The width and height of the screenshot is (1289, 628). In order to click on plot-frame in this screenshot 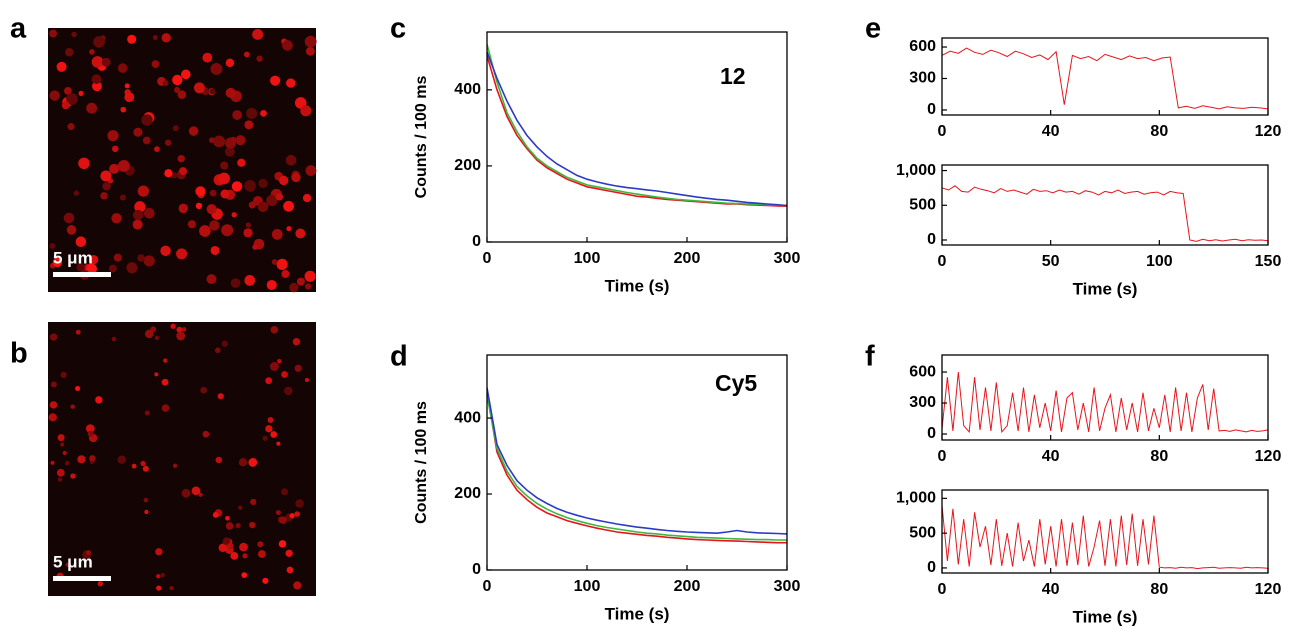, I will do `click(1105, 531)`.